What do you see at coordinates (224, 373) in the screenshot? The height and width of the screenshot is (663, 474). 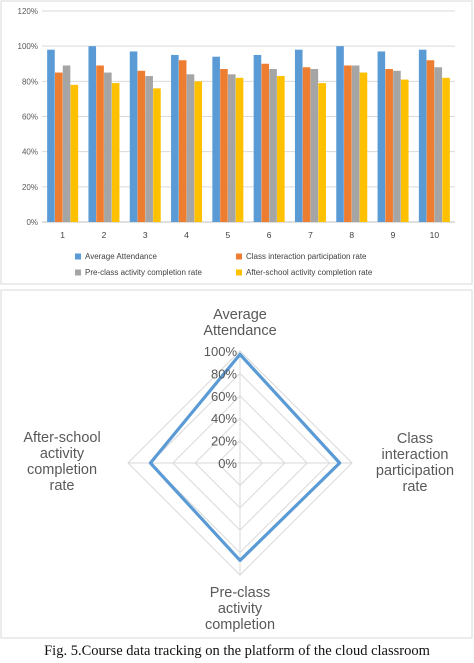 I see `radar-r-tick-label: 80%` at bounding box center [224, 373].